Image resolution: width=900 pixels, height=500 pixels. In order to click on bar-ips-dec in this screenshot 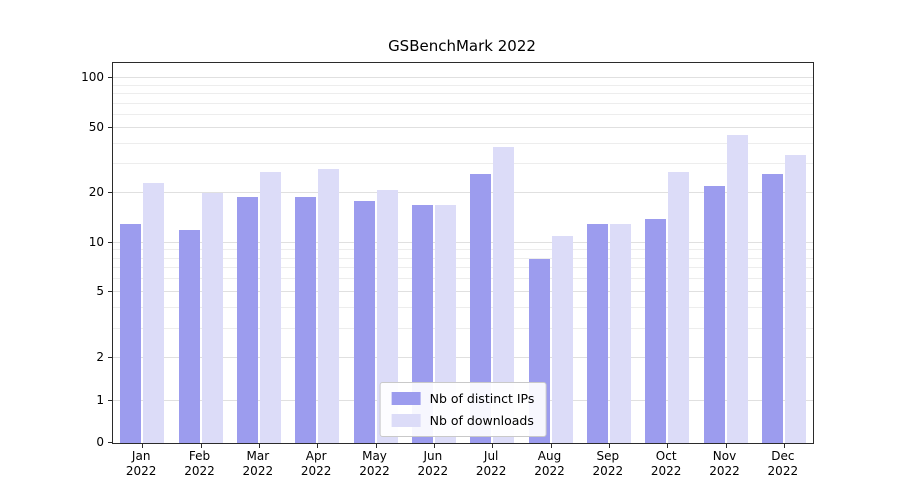, I will do `click(772, 308)`.